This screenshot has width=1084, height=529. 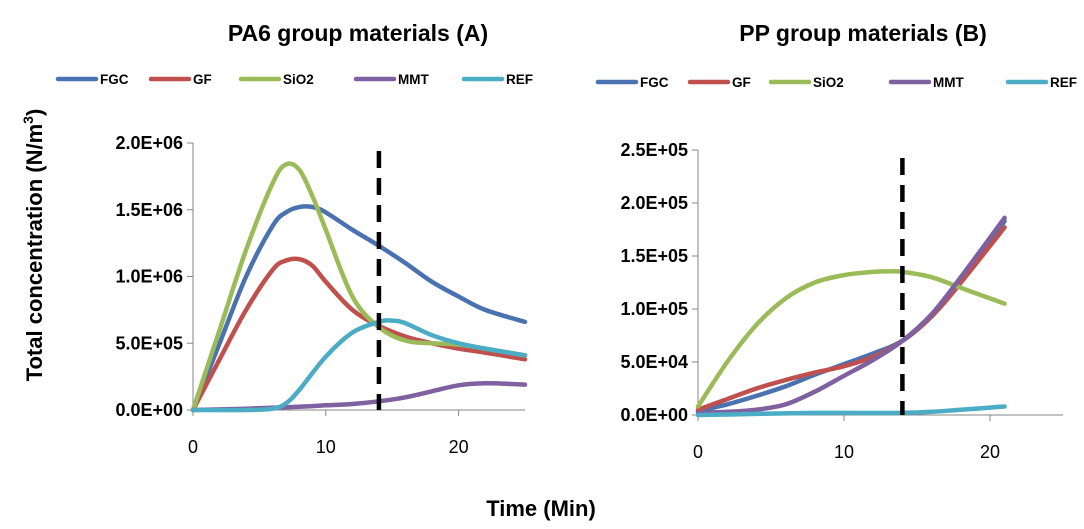 I want to click on y-axis-label-main: Total concentration (N/m, so click(x=34, y=253).